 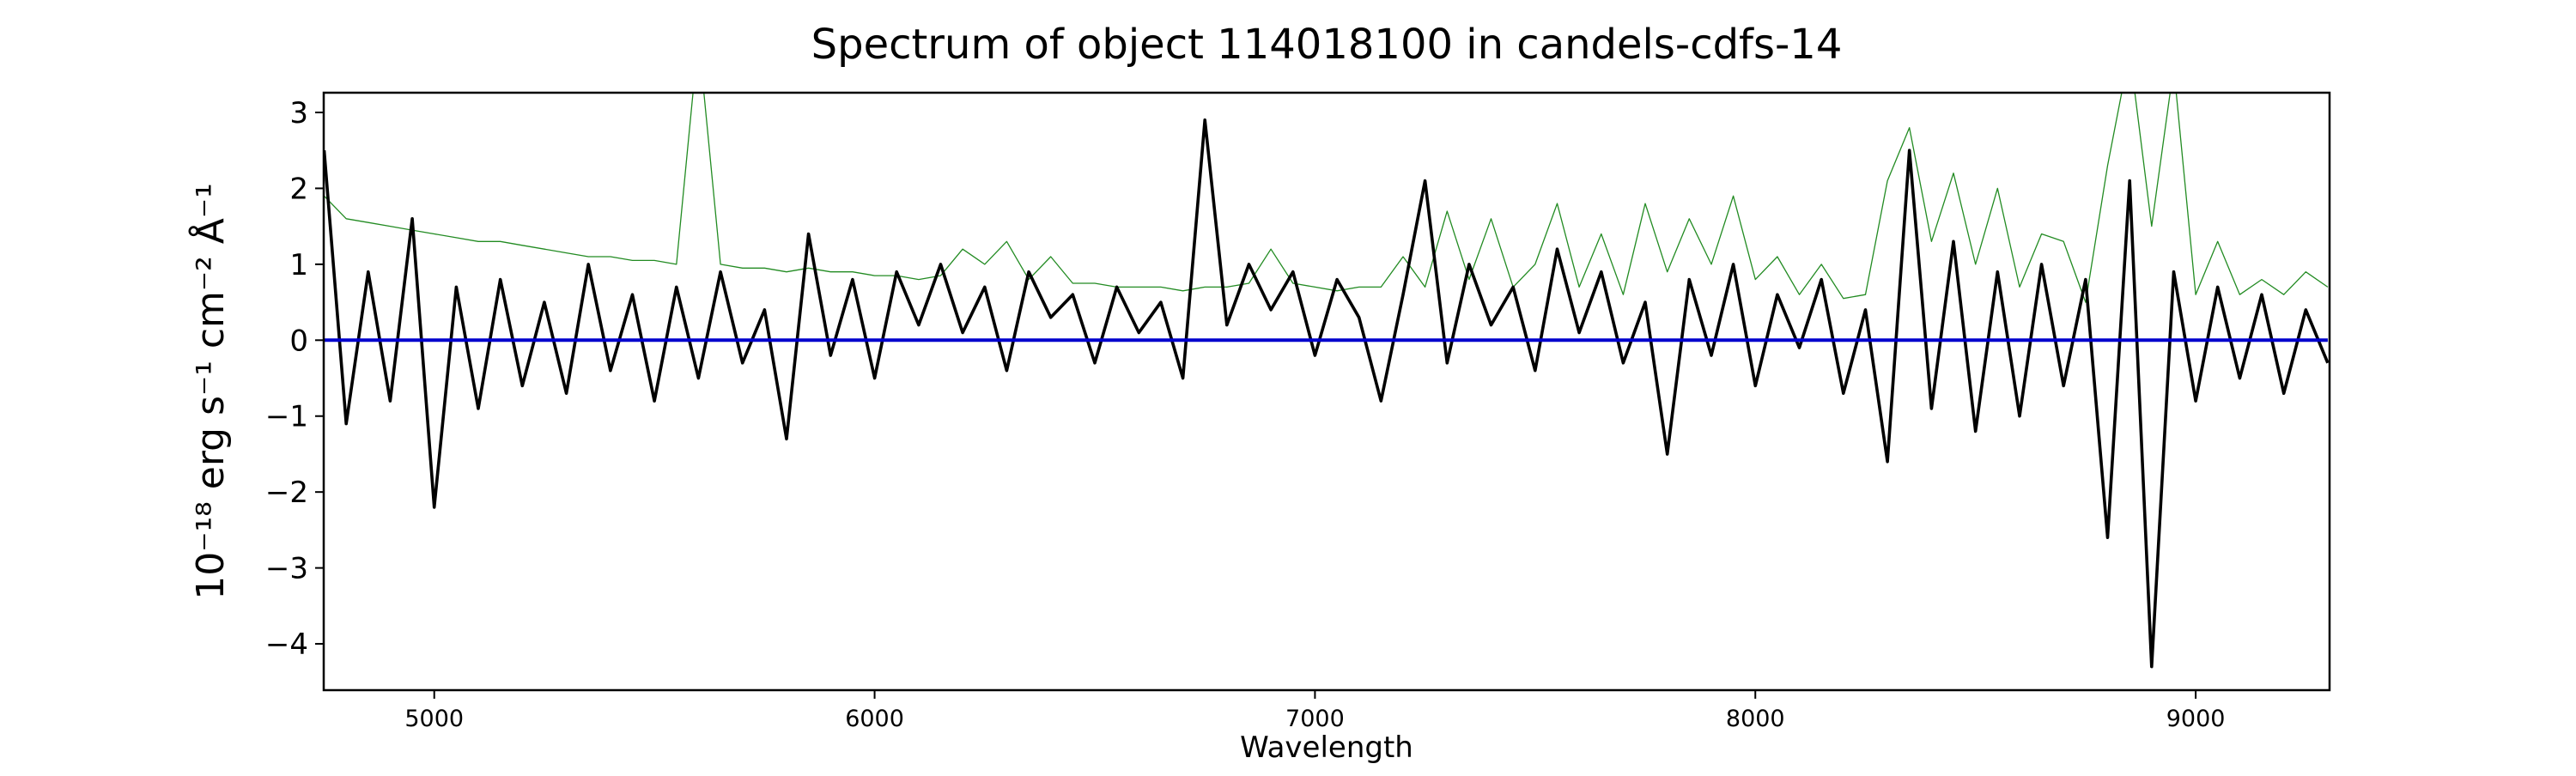 I want to click on y-tick-label: 1, so click(x=298, y=265).